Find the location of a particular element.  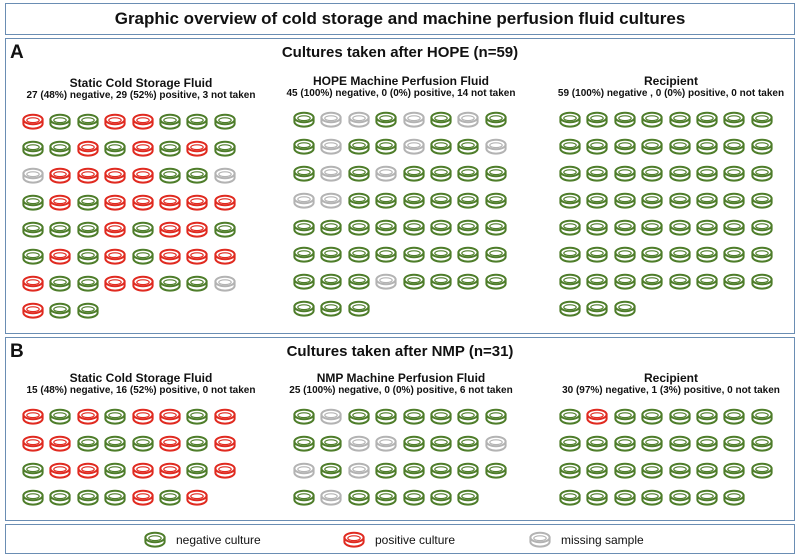

positive-culture-dish-icon is located at coordinates (354, 539).